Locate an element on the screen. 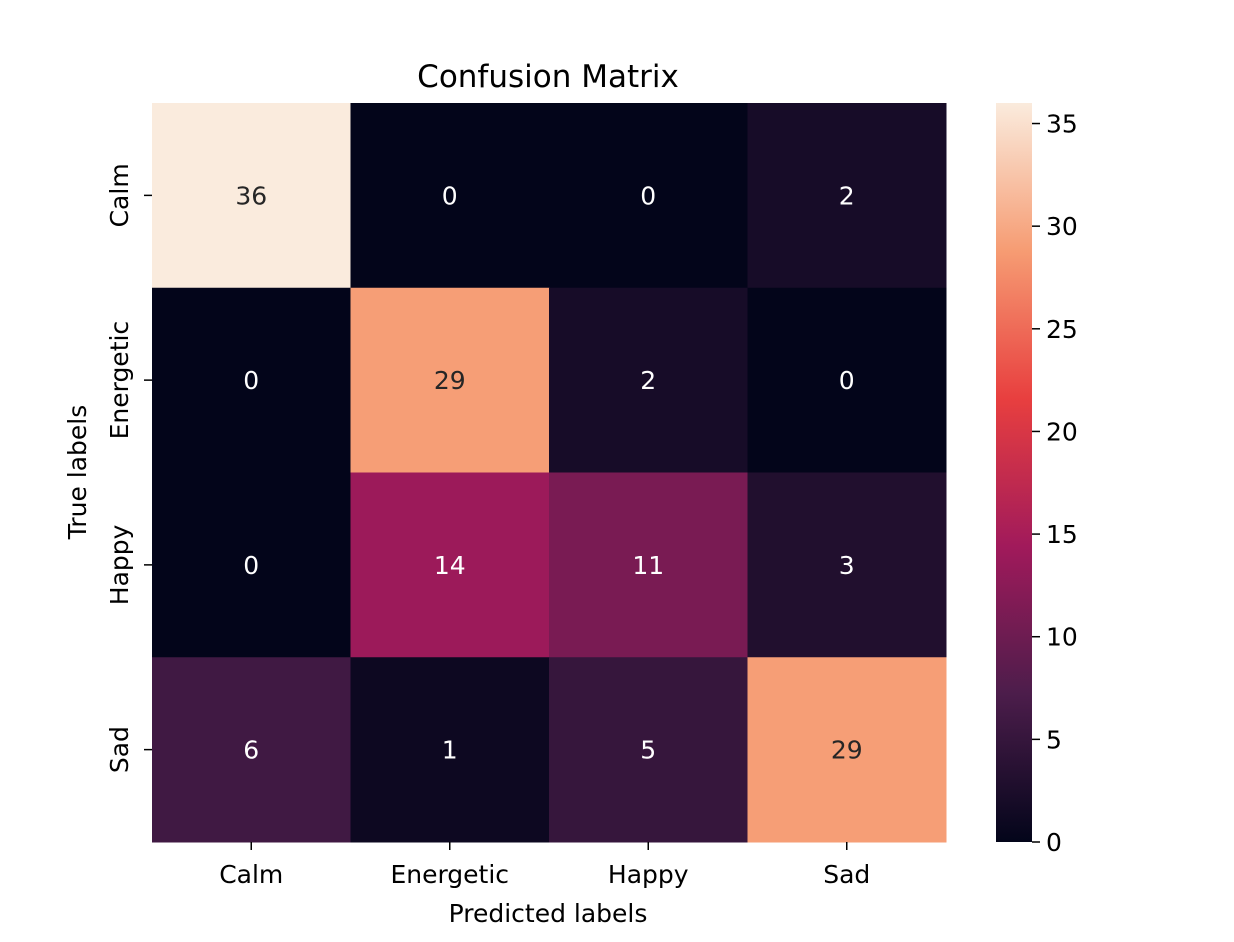  heatmap-cell-sad-happy is located at coordinates (648, 750).